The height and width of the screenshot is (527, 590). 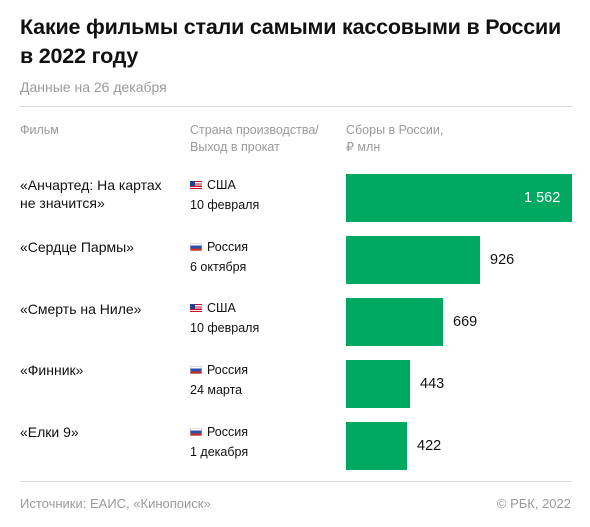 What do you see at coordinates (533, 503) in the screenshot?
I see `copyright-note: © РБК, 2022` at bounding box center [533, 503].